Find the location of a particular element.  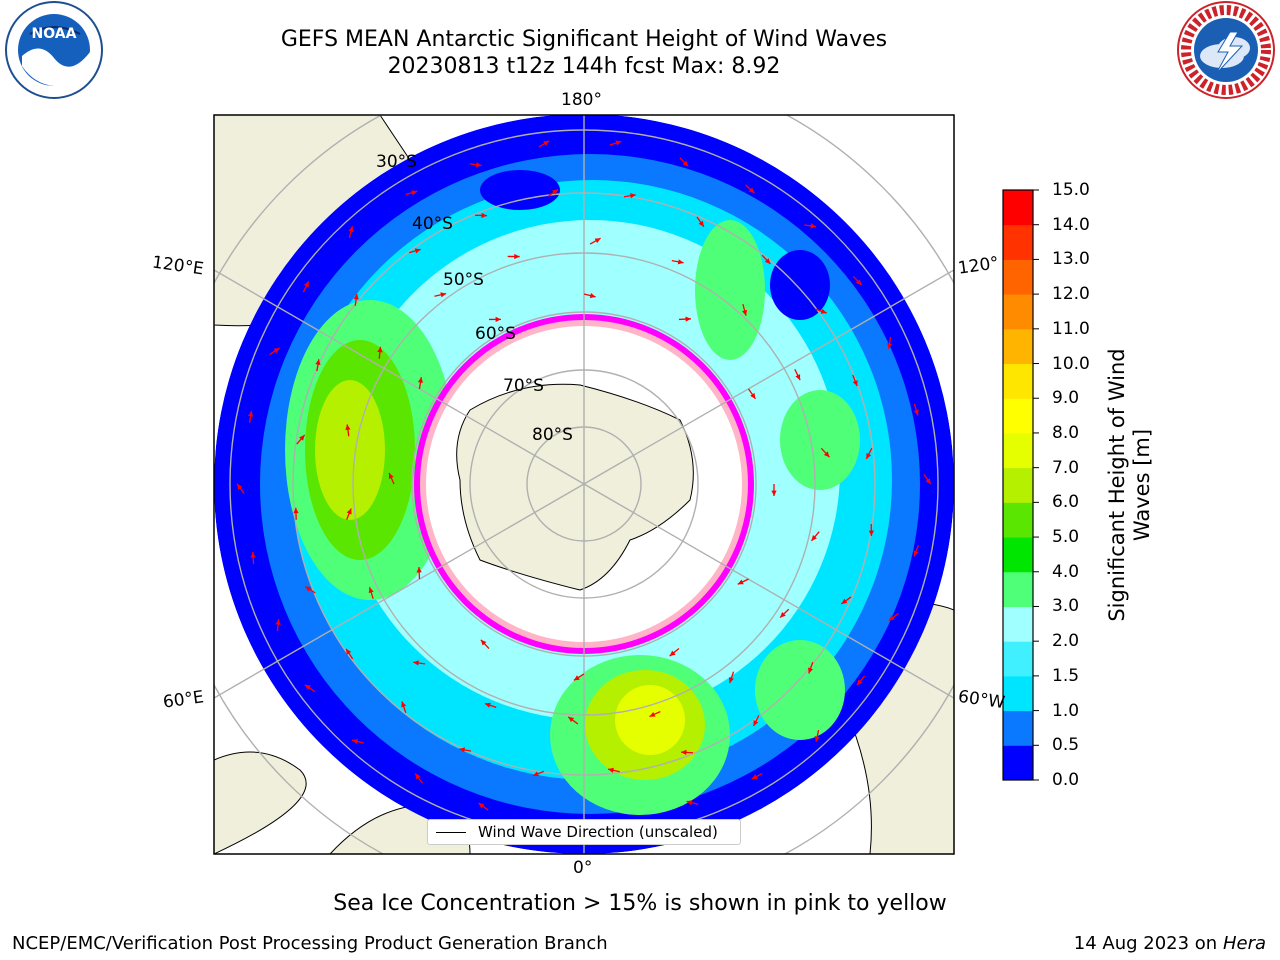

colorbar-tick-label: 1.0 is located at coordinates (1066, 710).